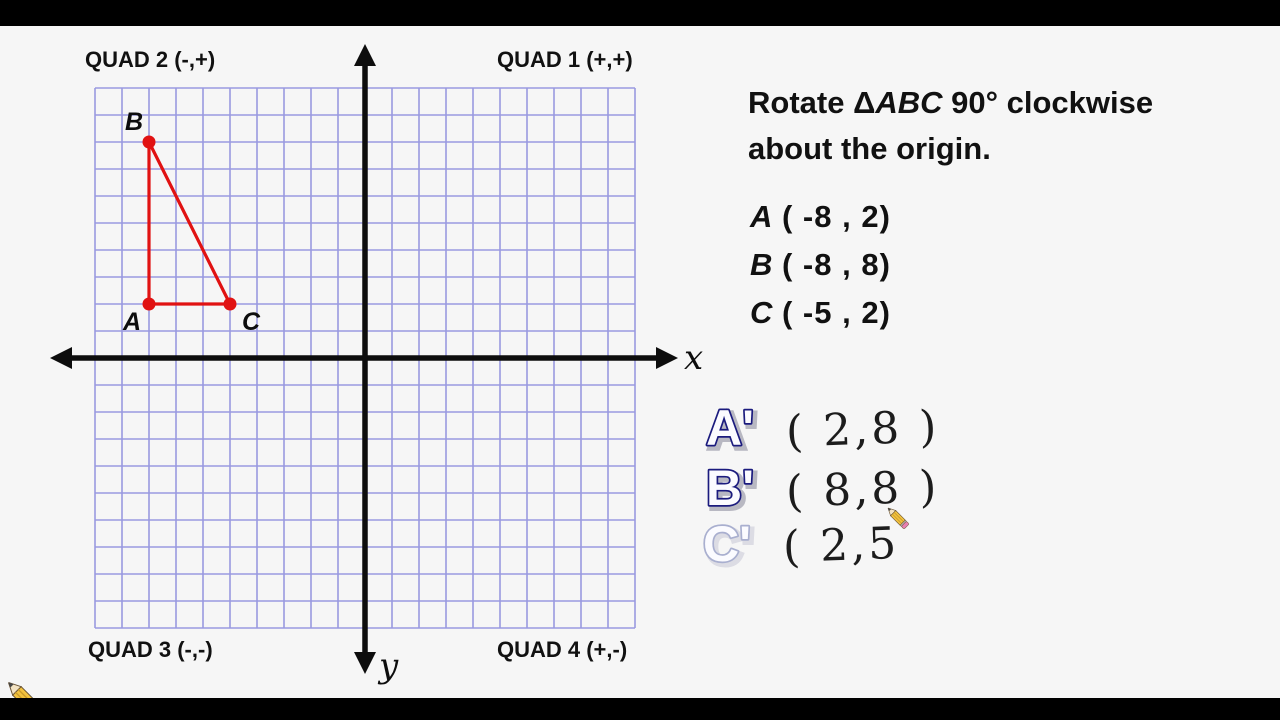 This screenshot has height=720, width=1280. Describe the element at coordinates (251, 322) in the screenshot. I see `vertex-label-c: C` at that location.